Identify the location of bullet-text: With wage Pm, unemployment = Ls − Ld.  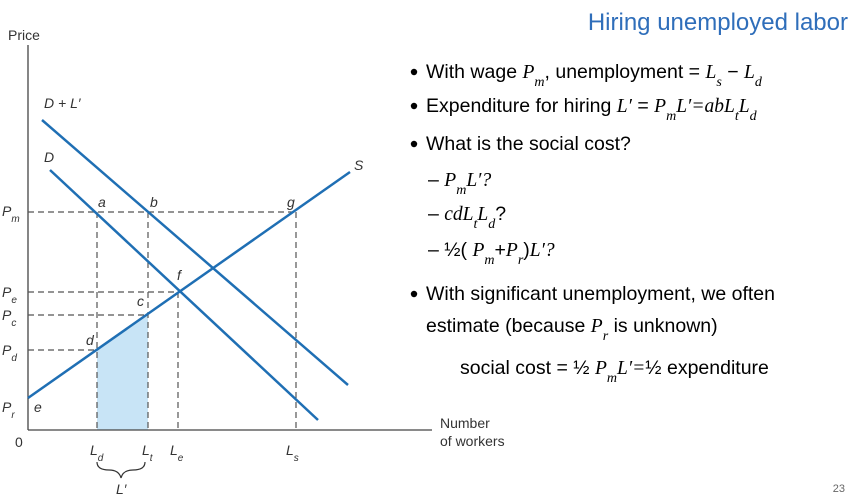
(594, 75).